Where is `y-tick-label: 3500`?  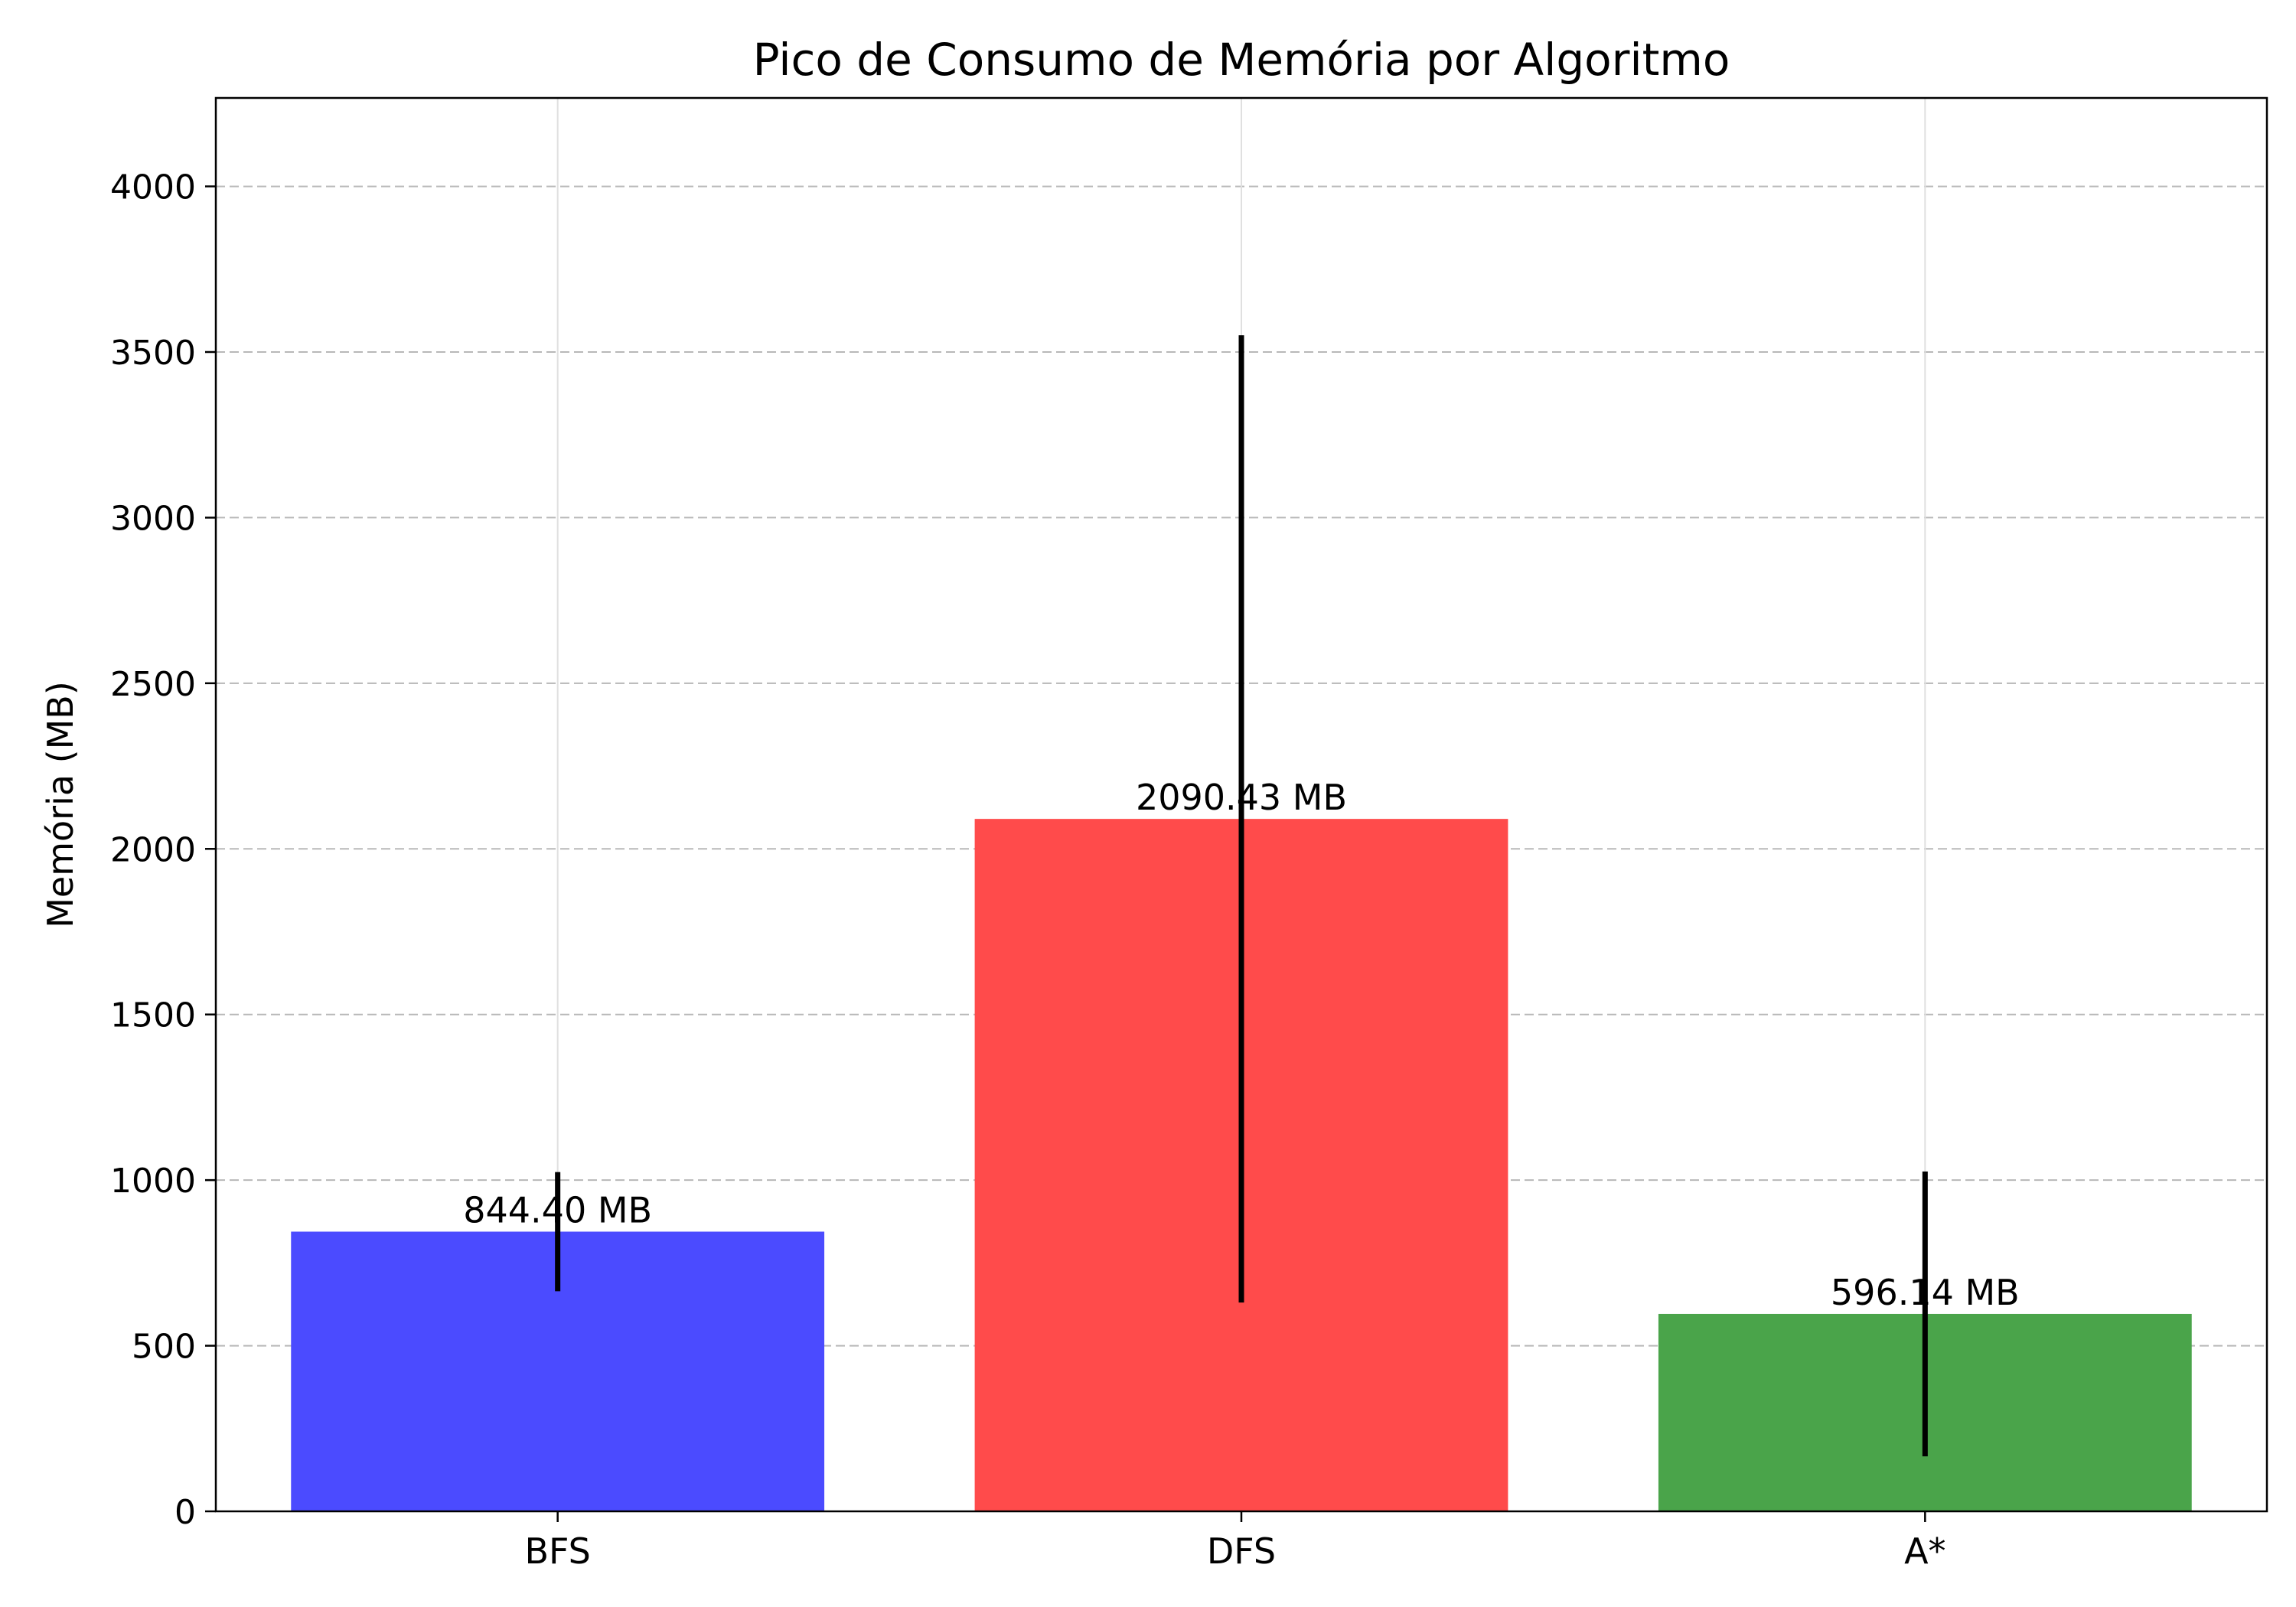 y-tick-label: 3500 is located at coordinates (153, 353).